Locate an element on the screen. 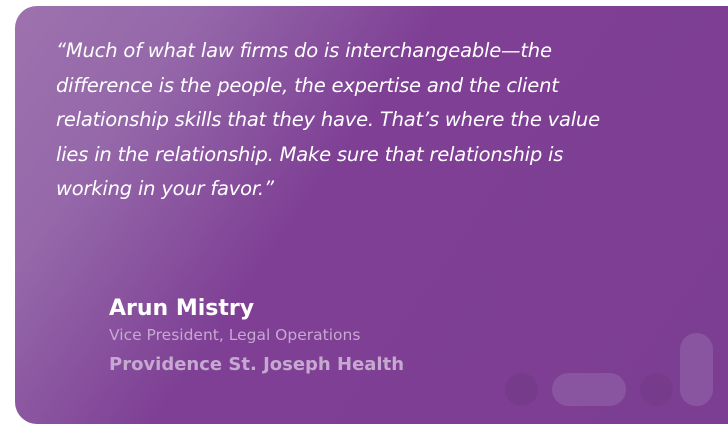  author-organization: Providence St. Joseph Health is located at coordinates (257, 364).